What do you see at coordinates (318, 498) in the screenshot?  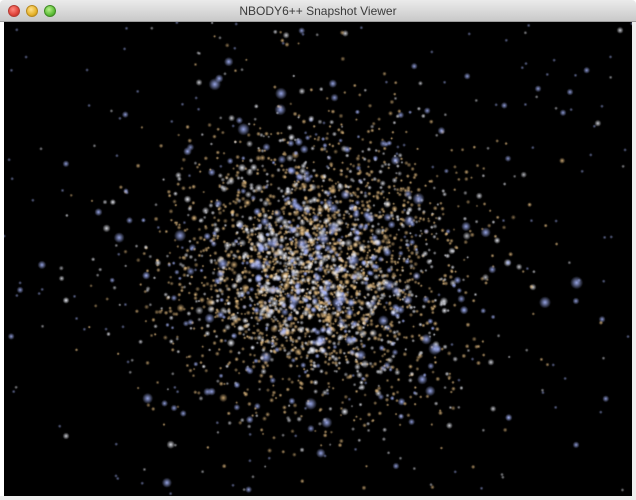 I see `window-edge-bottom` at bounding box center [318, 498].